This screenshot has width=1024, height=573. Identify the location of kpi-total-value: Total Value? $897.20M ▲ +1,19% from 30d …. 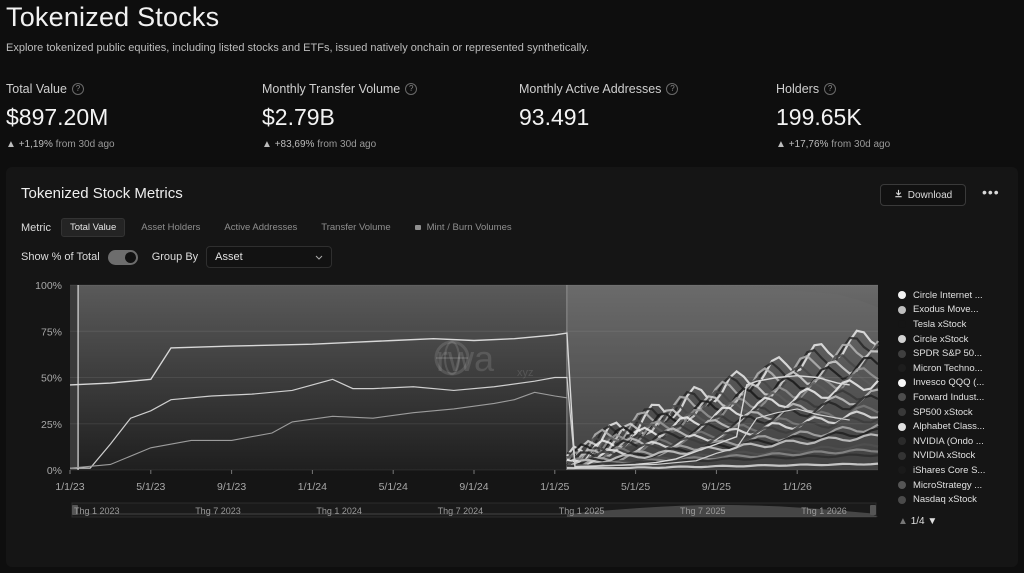
(126, 116).